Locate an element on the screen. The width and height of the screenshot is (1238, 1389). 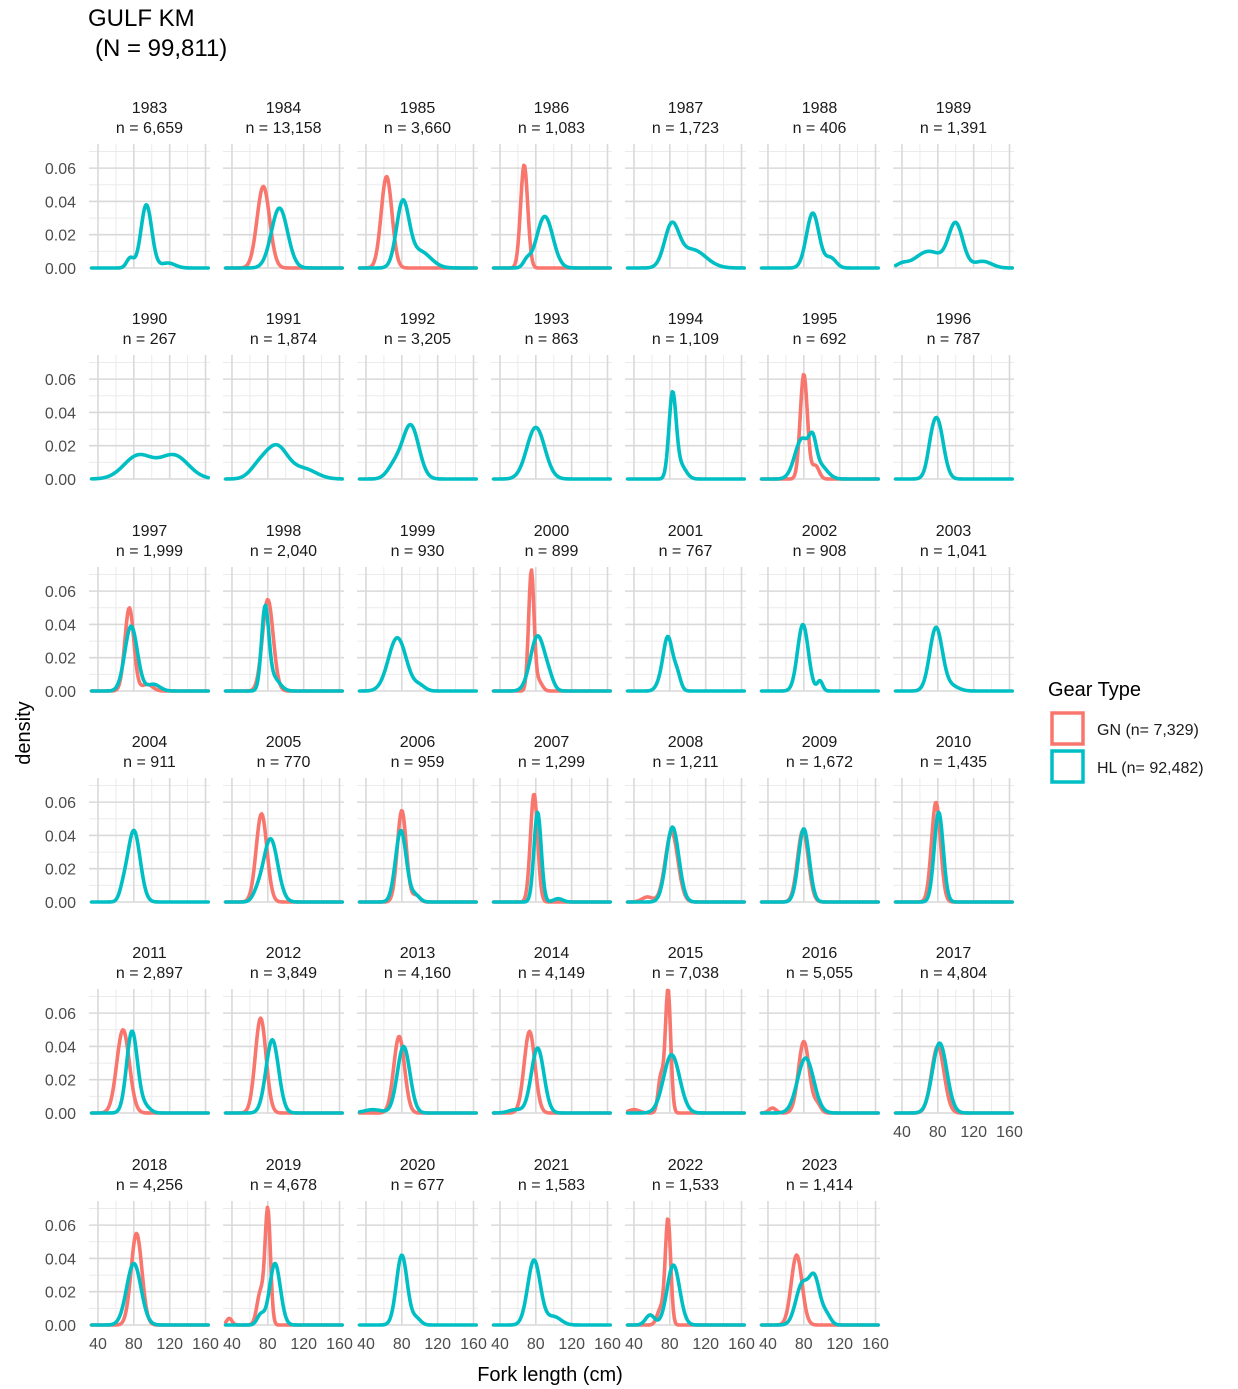
facet-n-label: n = 1,435 is located at coordinates (953, 762).